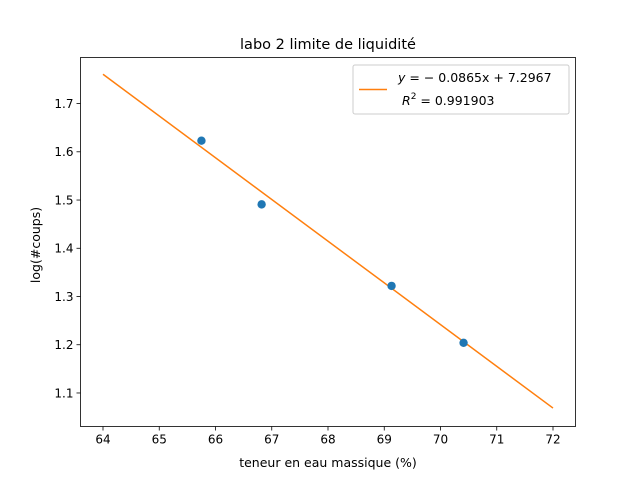  I want to click on y-tick-label-1: 1.2, so click(63, 345).